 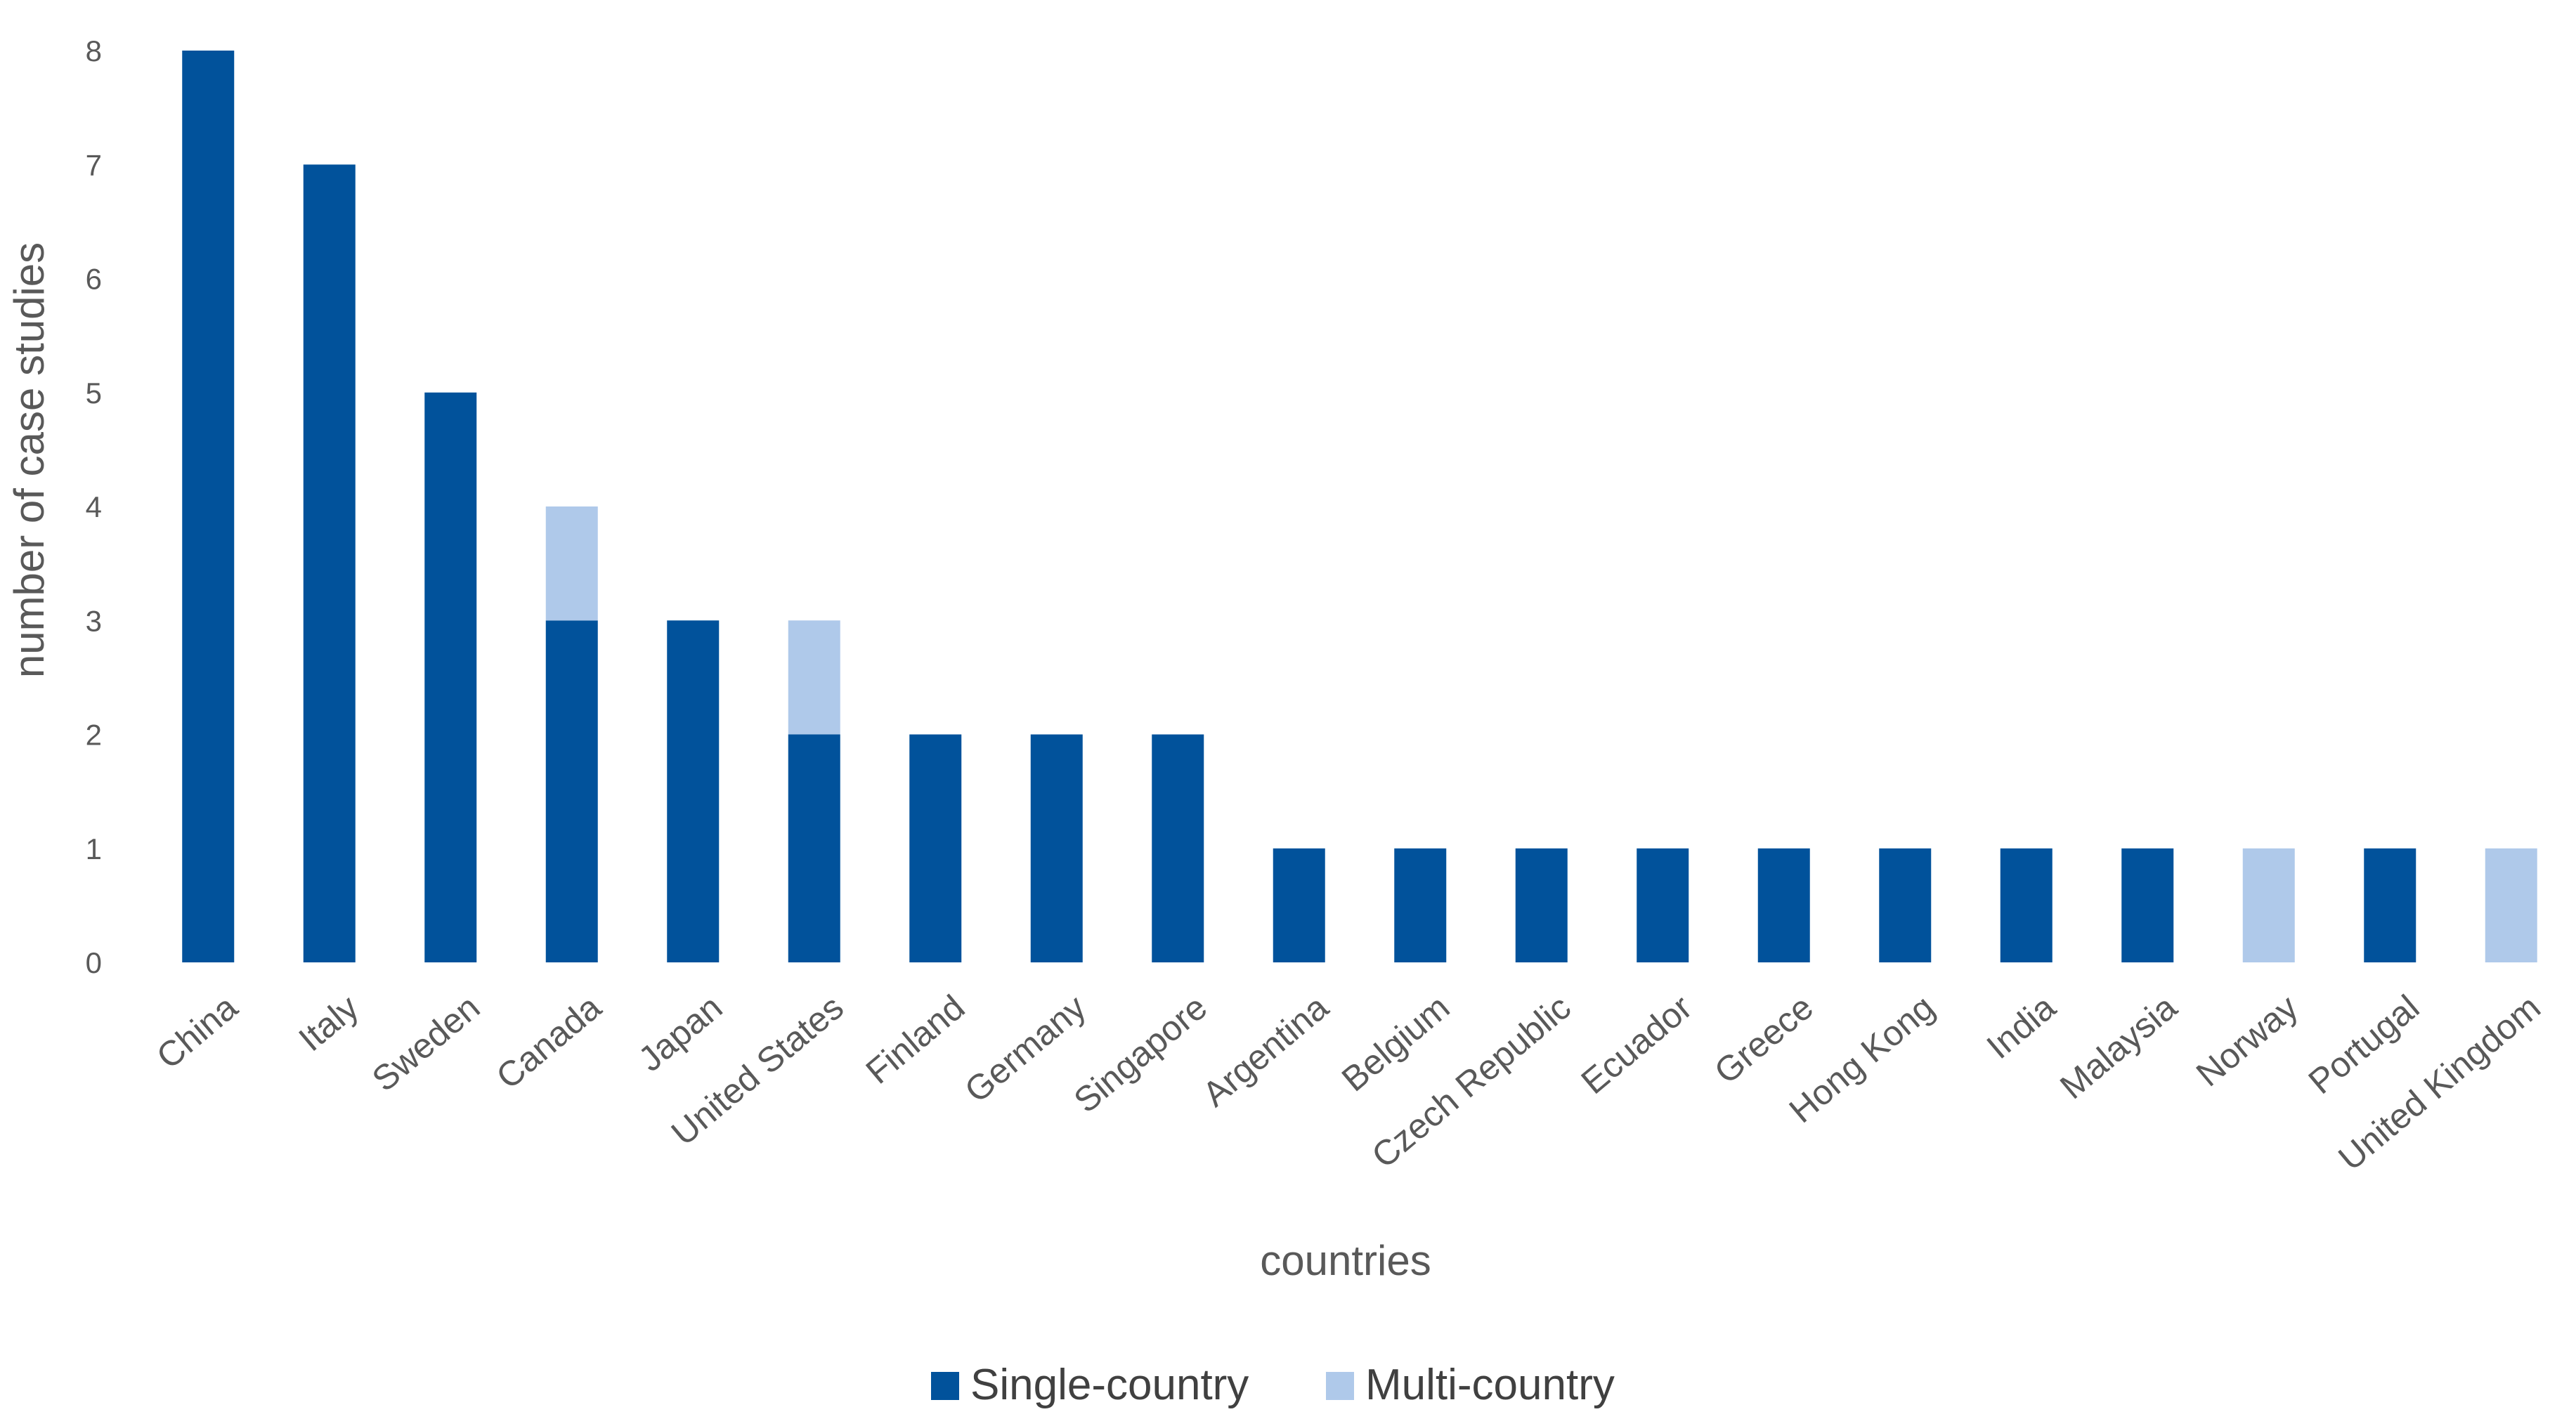 What do you see at coordinates (1265, 1050) in the screenshot?
I see `x-tick-label: Argentina` at bounding box center [1265, 1050].